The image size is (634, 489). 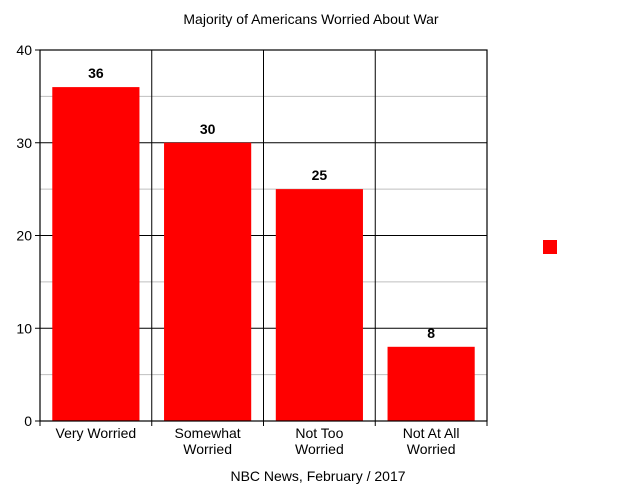 What do you see at coordinates (431, 433) in the screenshot?
I see `x-tick-label-line: Not At All` at bounding box center [431, 433].